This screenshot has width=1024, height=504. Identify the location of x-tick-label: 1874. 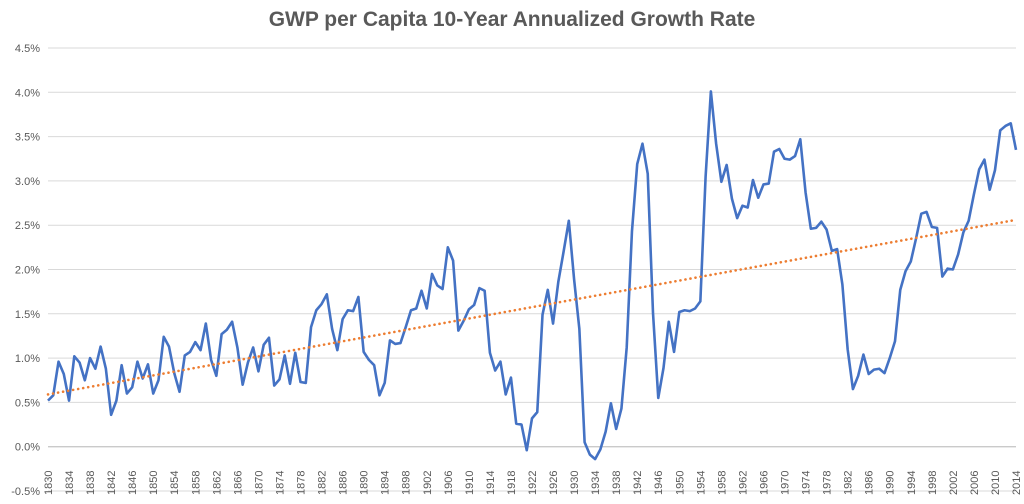
(280, 482).